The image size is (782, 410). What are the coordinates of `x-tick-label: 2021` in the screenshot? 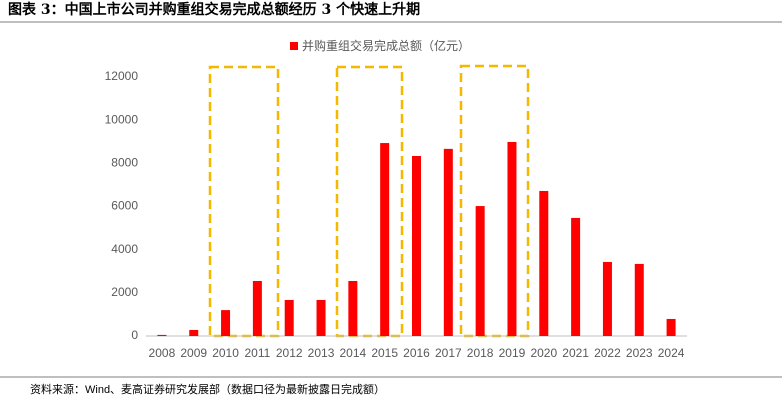 It's located at (575, 353).